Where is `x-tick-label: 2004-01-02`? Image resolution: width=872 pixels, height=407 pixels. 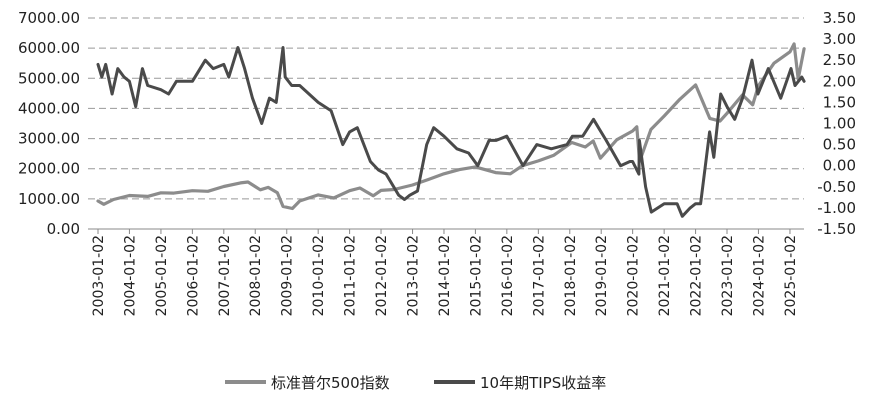
x-tick-label: 2004-01-02 is located at coordinates (130, 275).